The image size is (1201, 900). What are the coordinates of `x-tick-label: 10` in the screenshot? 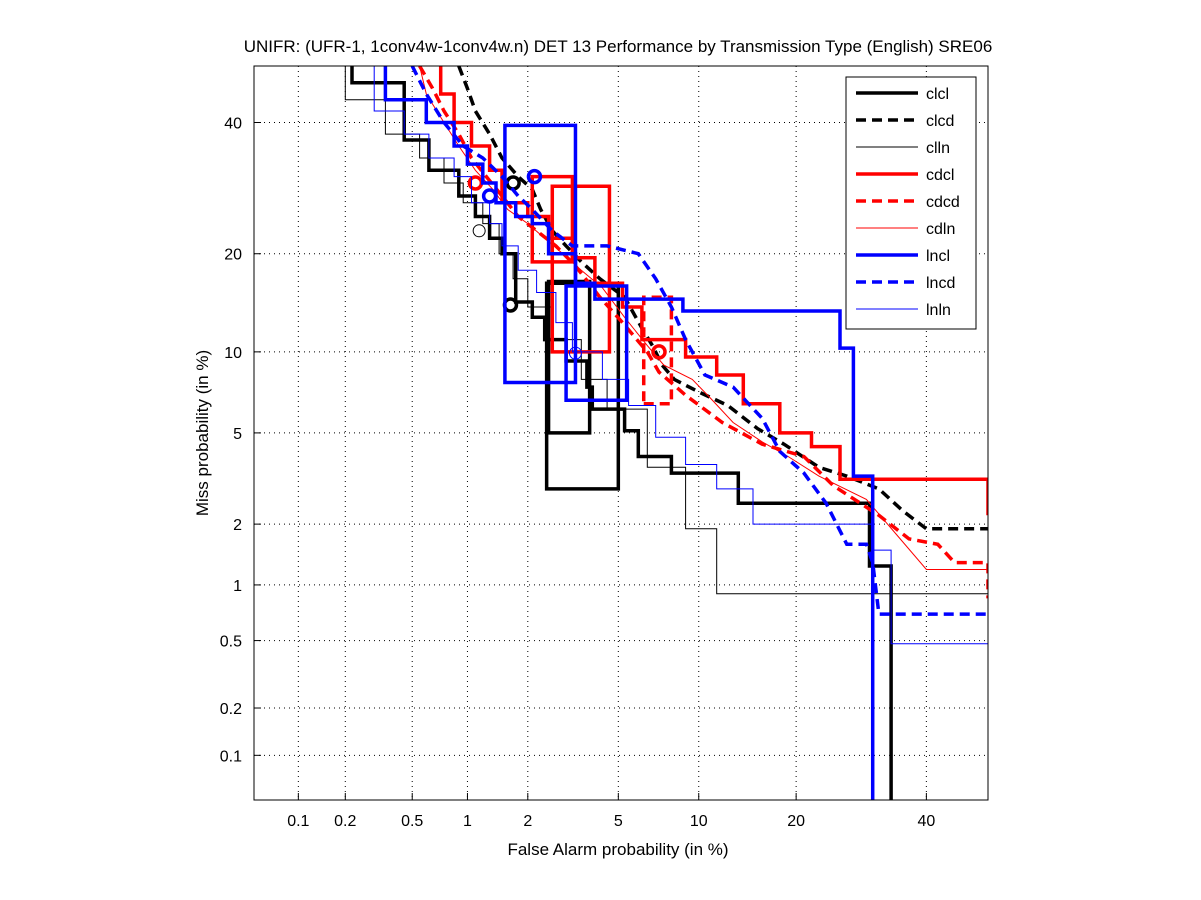 It's located at (699, 821).